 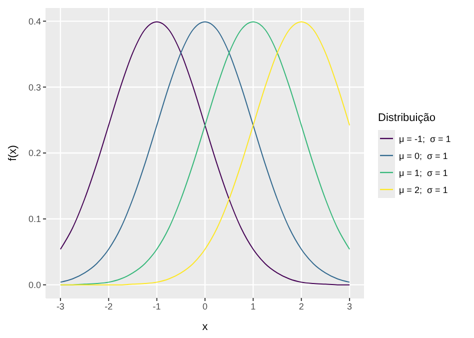 I want to click on y-tick-label: 0.0, so click(x=34, y=285).